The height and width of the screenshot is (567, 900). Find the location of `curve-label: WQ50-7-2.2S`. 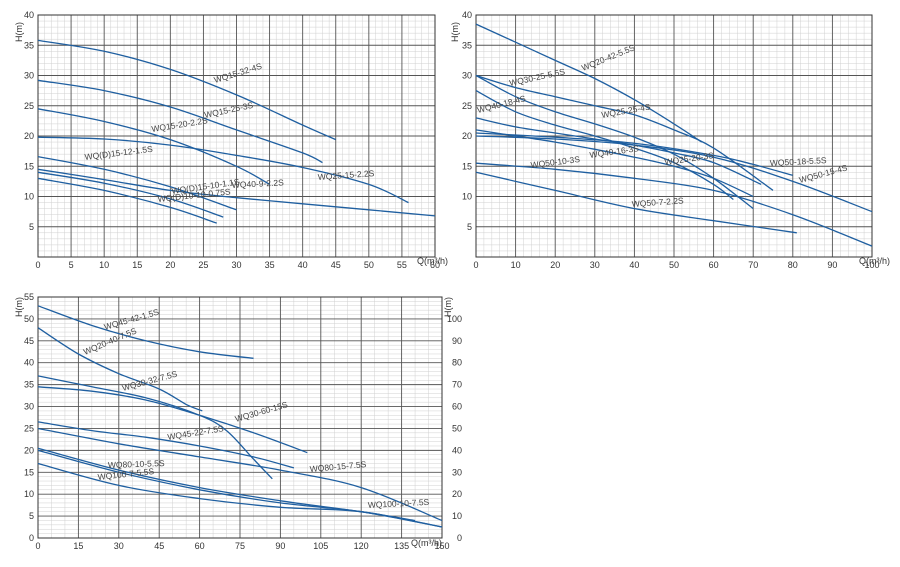

curve-label: WQ50-7-2.2S is located at coordinates (657, 202).